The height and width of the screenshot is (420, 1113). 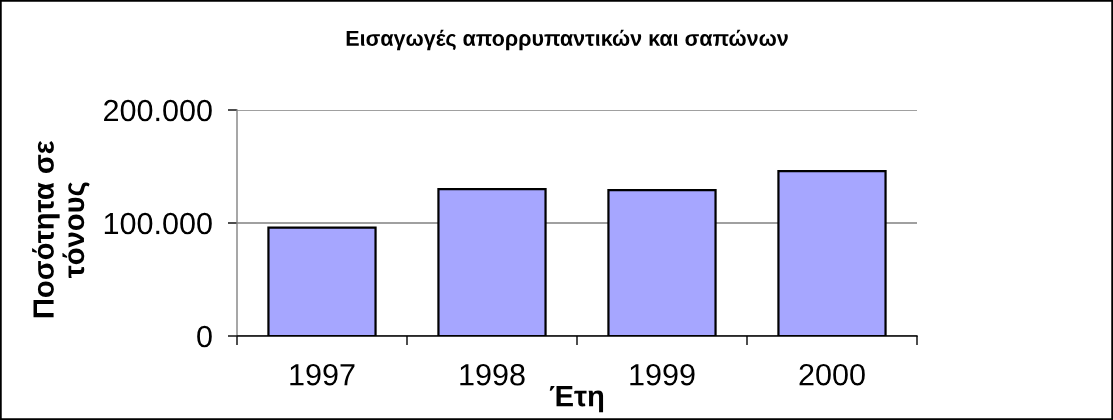 I want to click on y-tick-label: 100.000, so click(x=158, y=223).